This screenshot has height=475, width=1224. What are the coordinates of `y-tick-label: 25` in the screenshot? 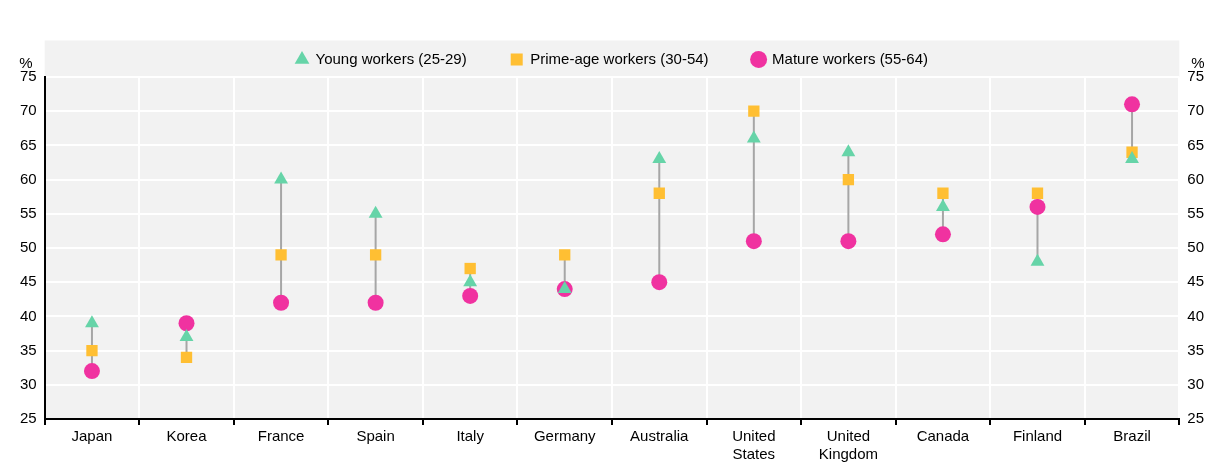 It's located at (28, 418).